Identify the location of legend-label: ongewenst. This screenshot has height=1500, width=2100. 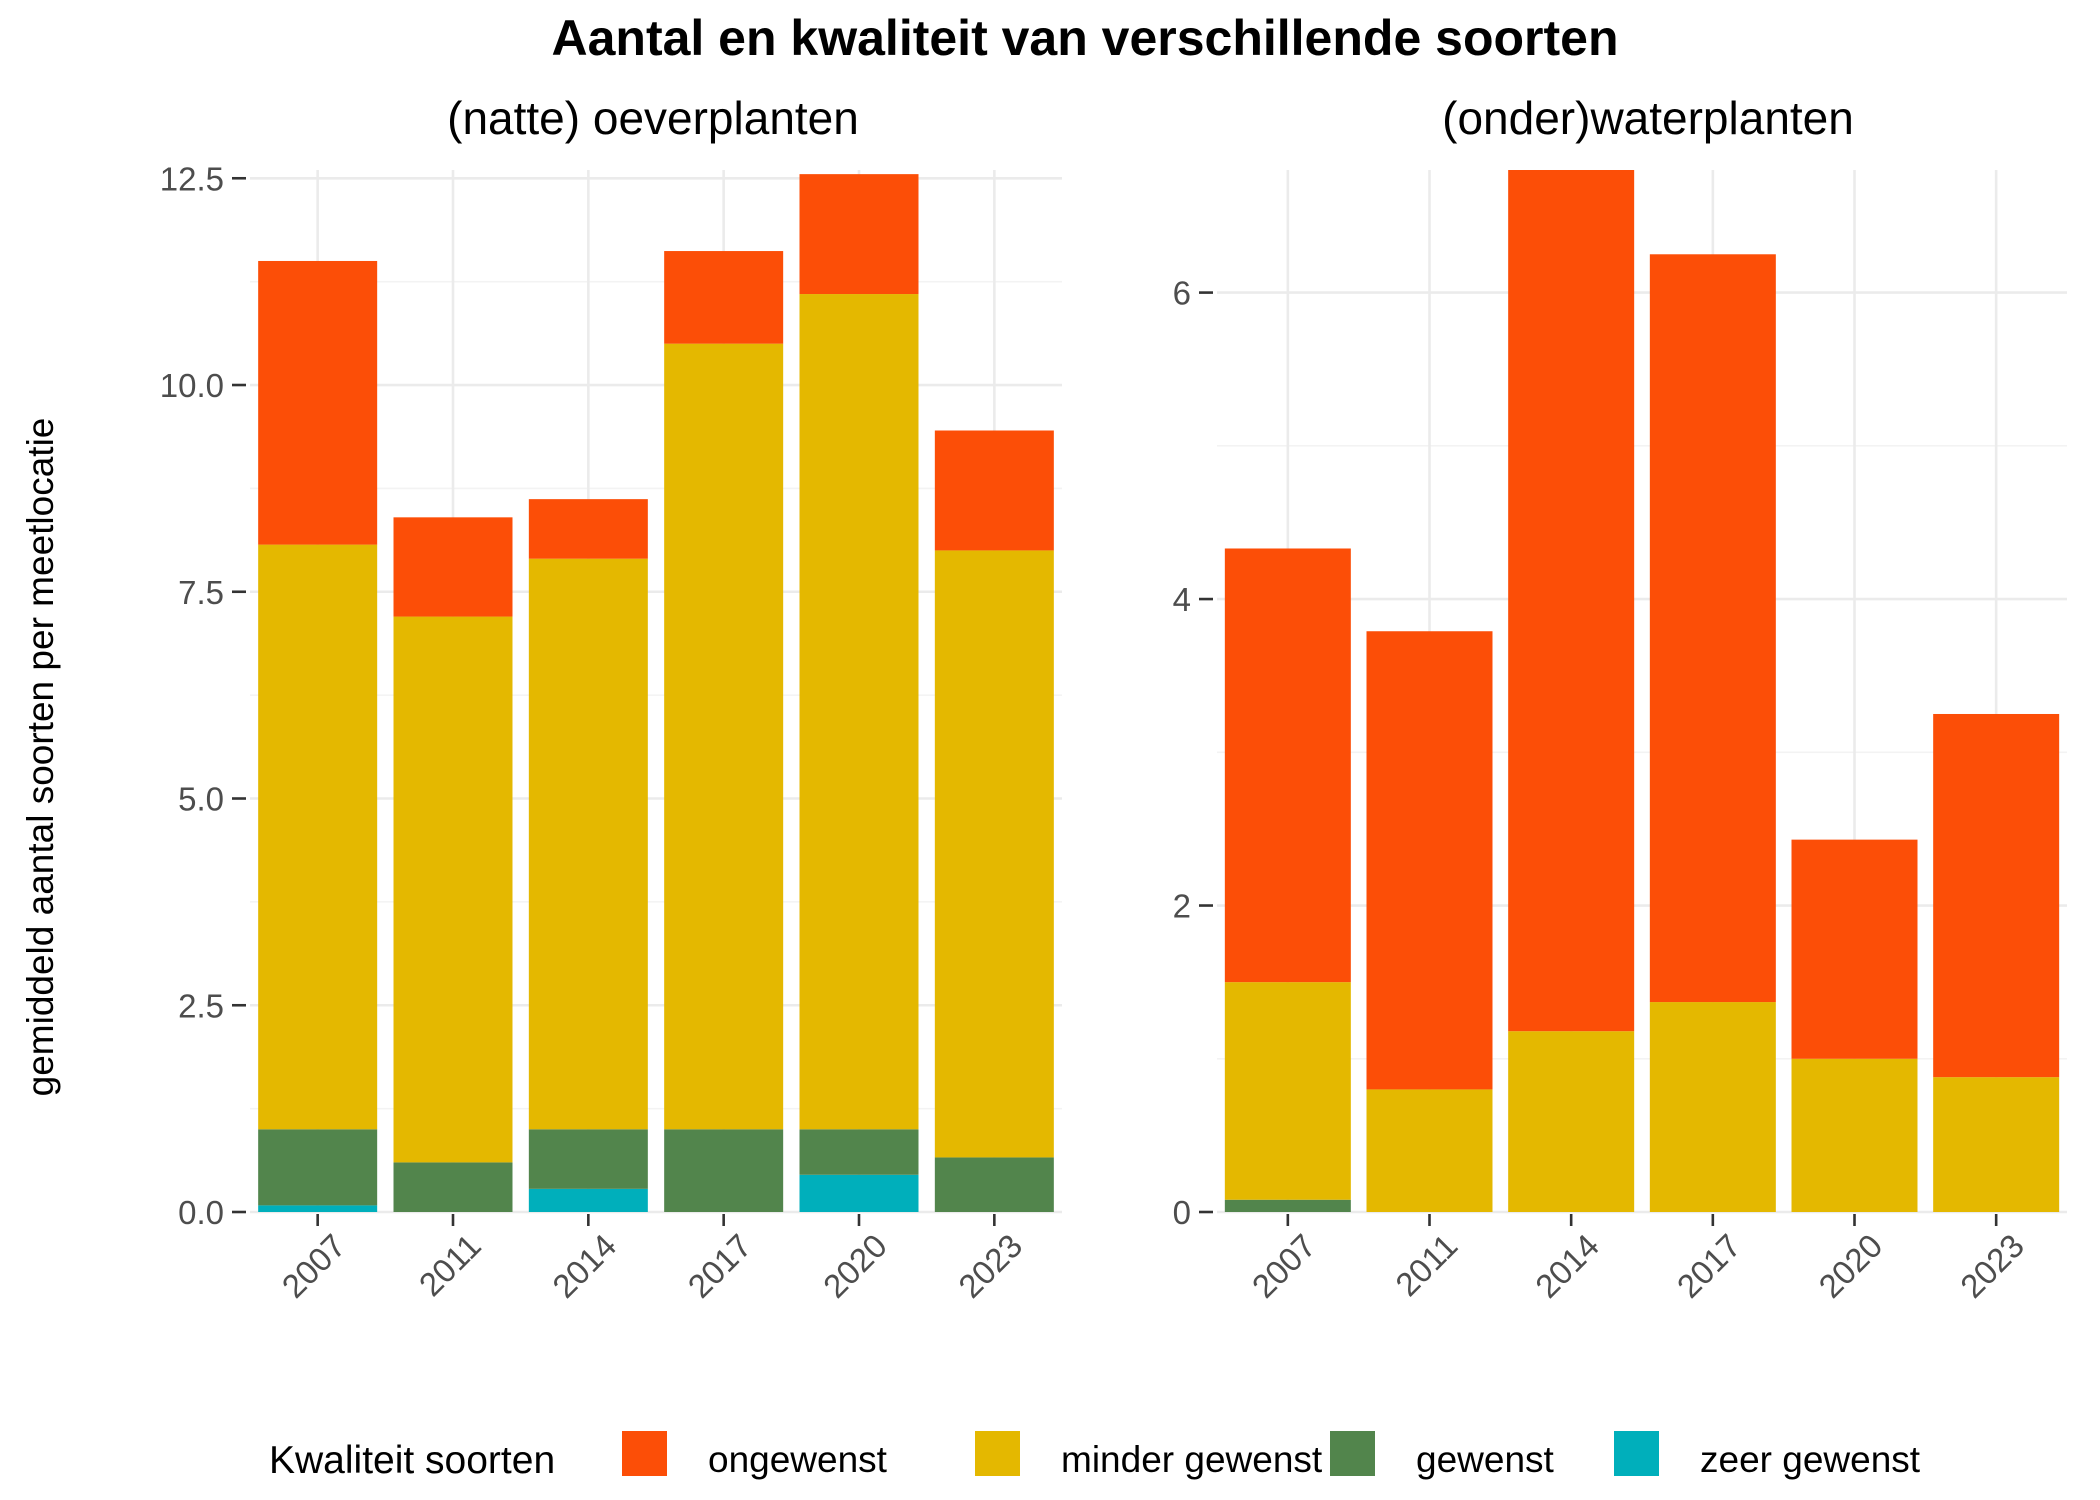
(798, 1459).